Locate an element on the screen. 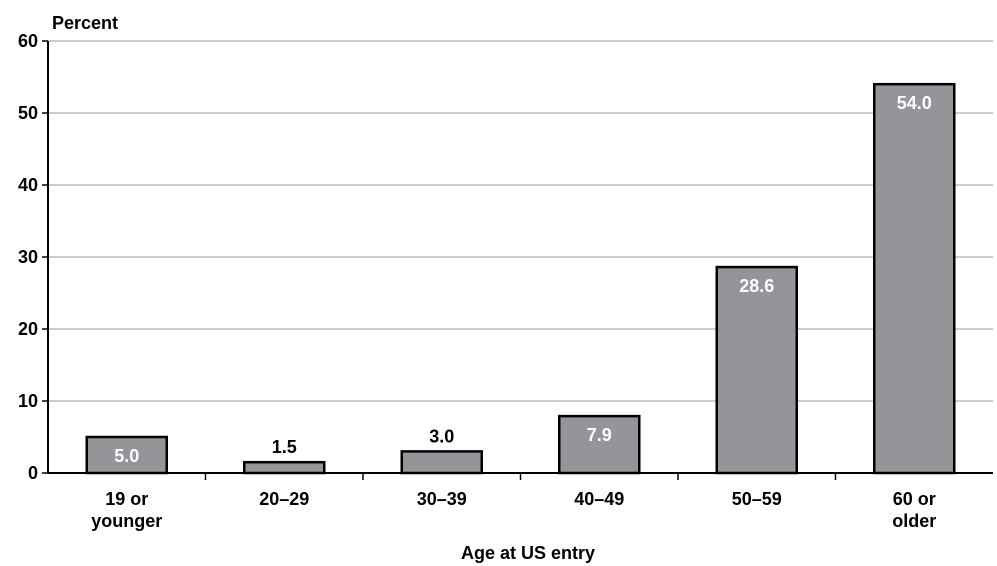 The height and width of the screenshot is (566, 997). data-label: 7.9 is located at coordinates (599, 435).